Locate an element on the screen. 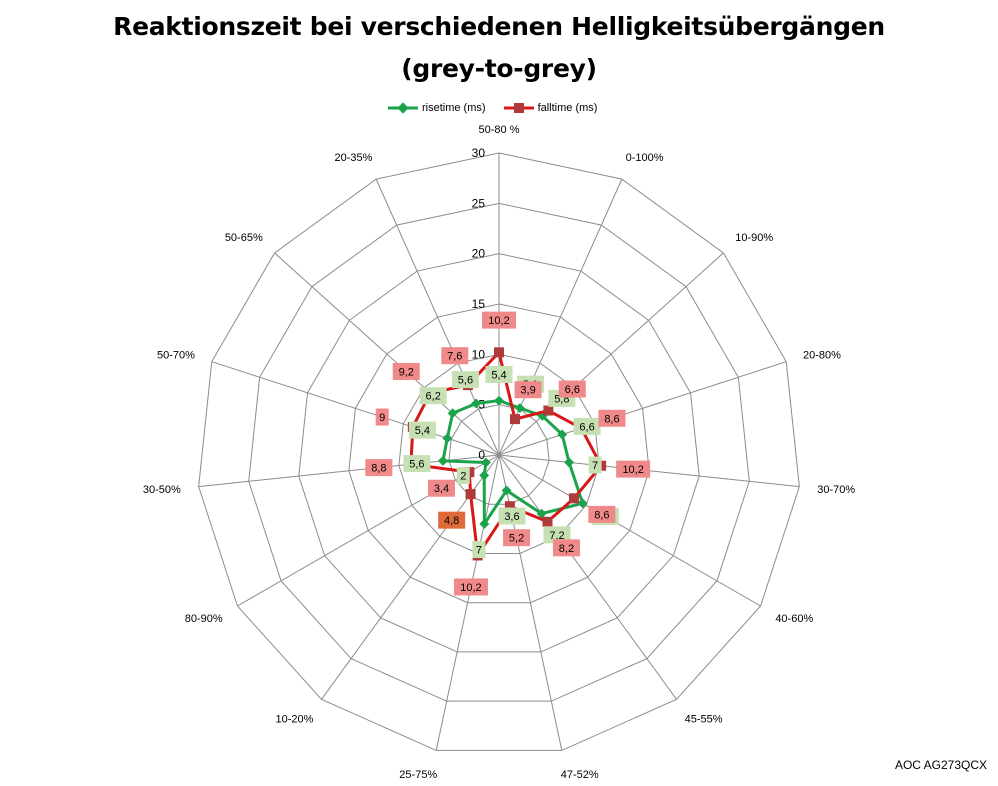  r-tick-label: 15 is located at coordinates (479, 304).